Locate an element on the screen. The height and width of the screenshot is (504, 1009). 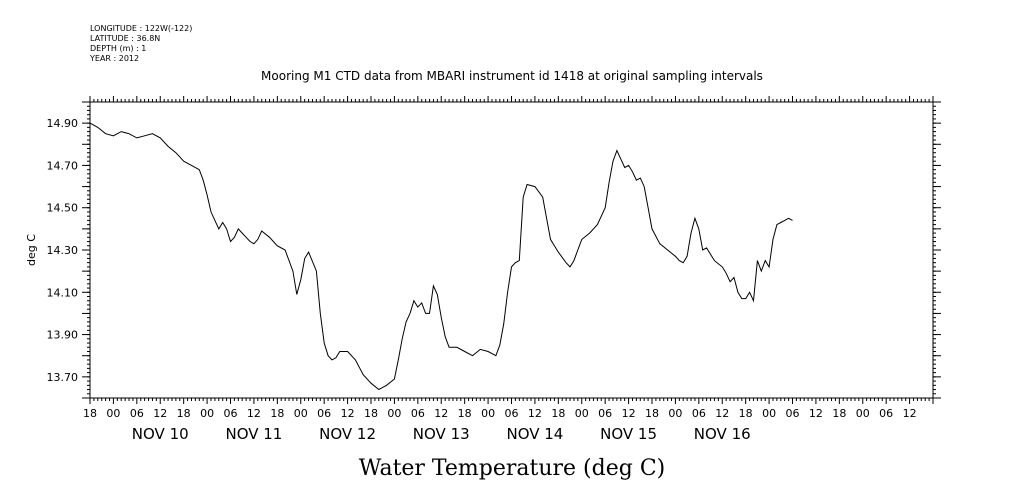
day-label: NOV 10 is located at coordinates (160, 434).